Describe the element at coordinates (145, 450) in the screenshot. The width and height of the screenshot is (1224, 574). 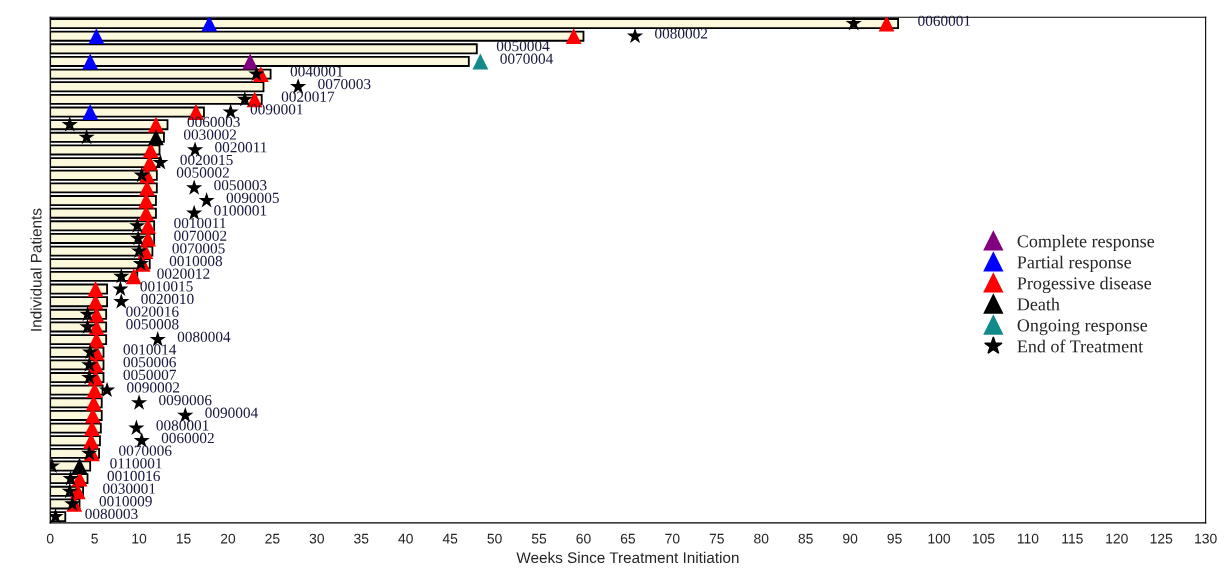
I see `y-tick-label: 0070006` at that location.